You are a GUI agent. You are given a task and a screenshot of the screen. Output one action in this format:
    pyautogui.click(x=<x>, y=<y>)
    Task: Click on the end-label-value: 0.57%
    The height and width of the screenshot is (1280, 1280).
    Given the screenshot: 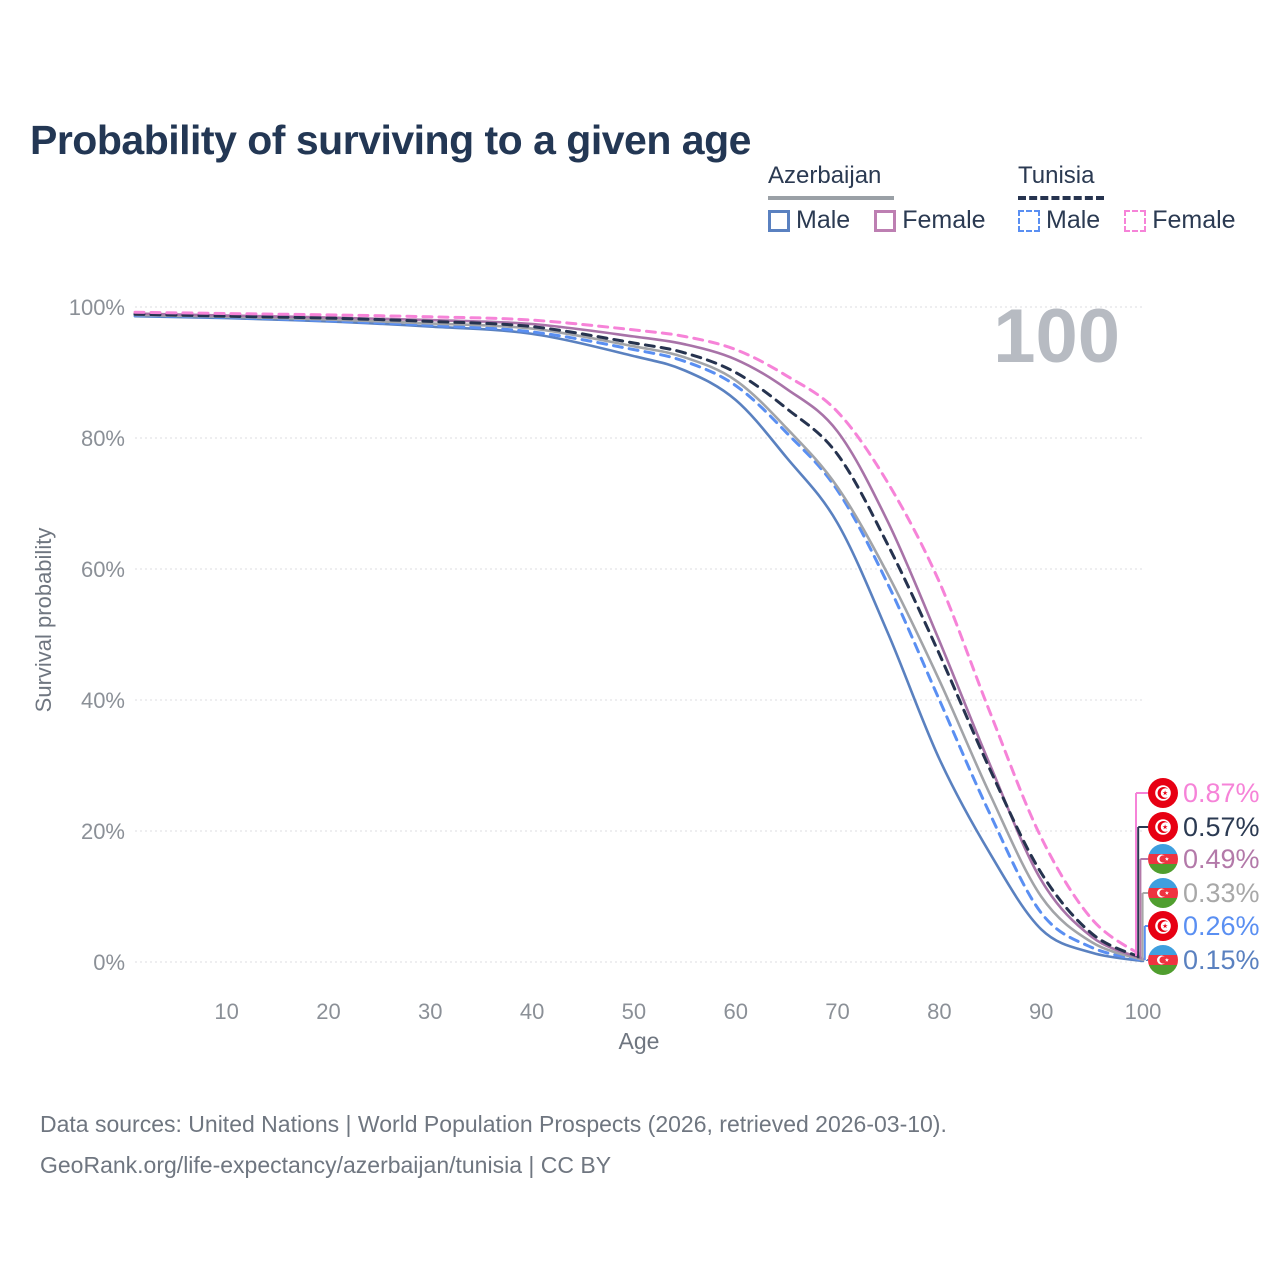 What is the action you would take?
    pyautogui.click(x=1221, y=827)
    